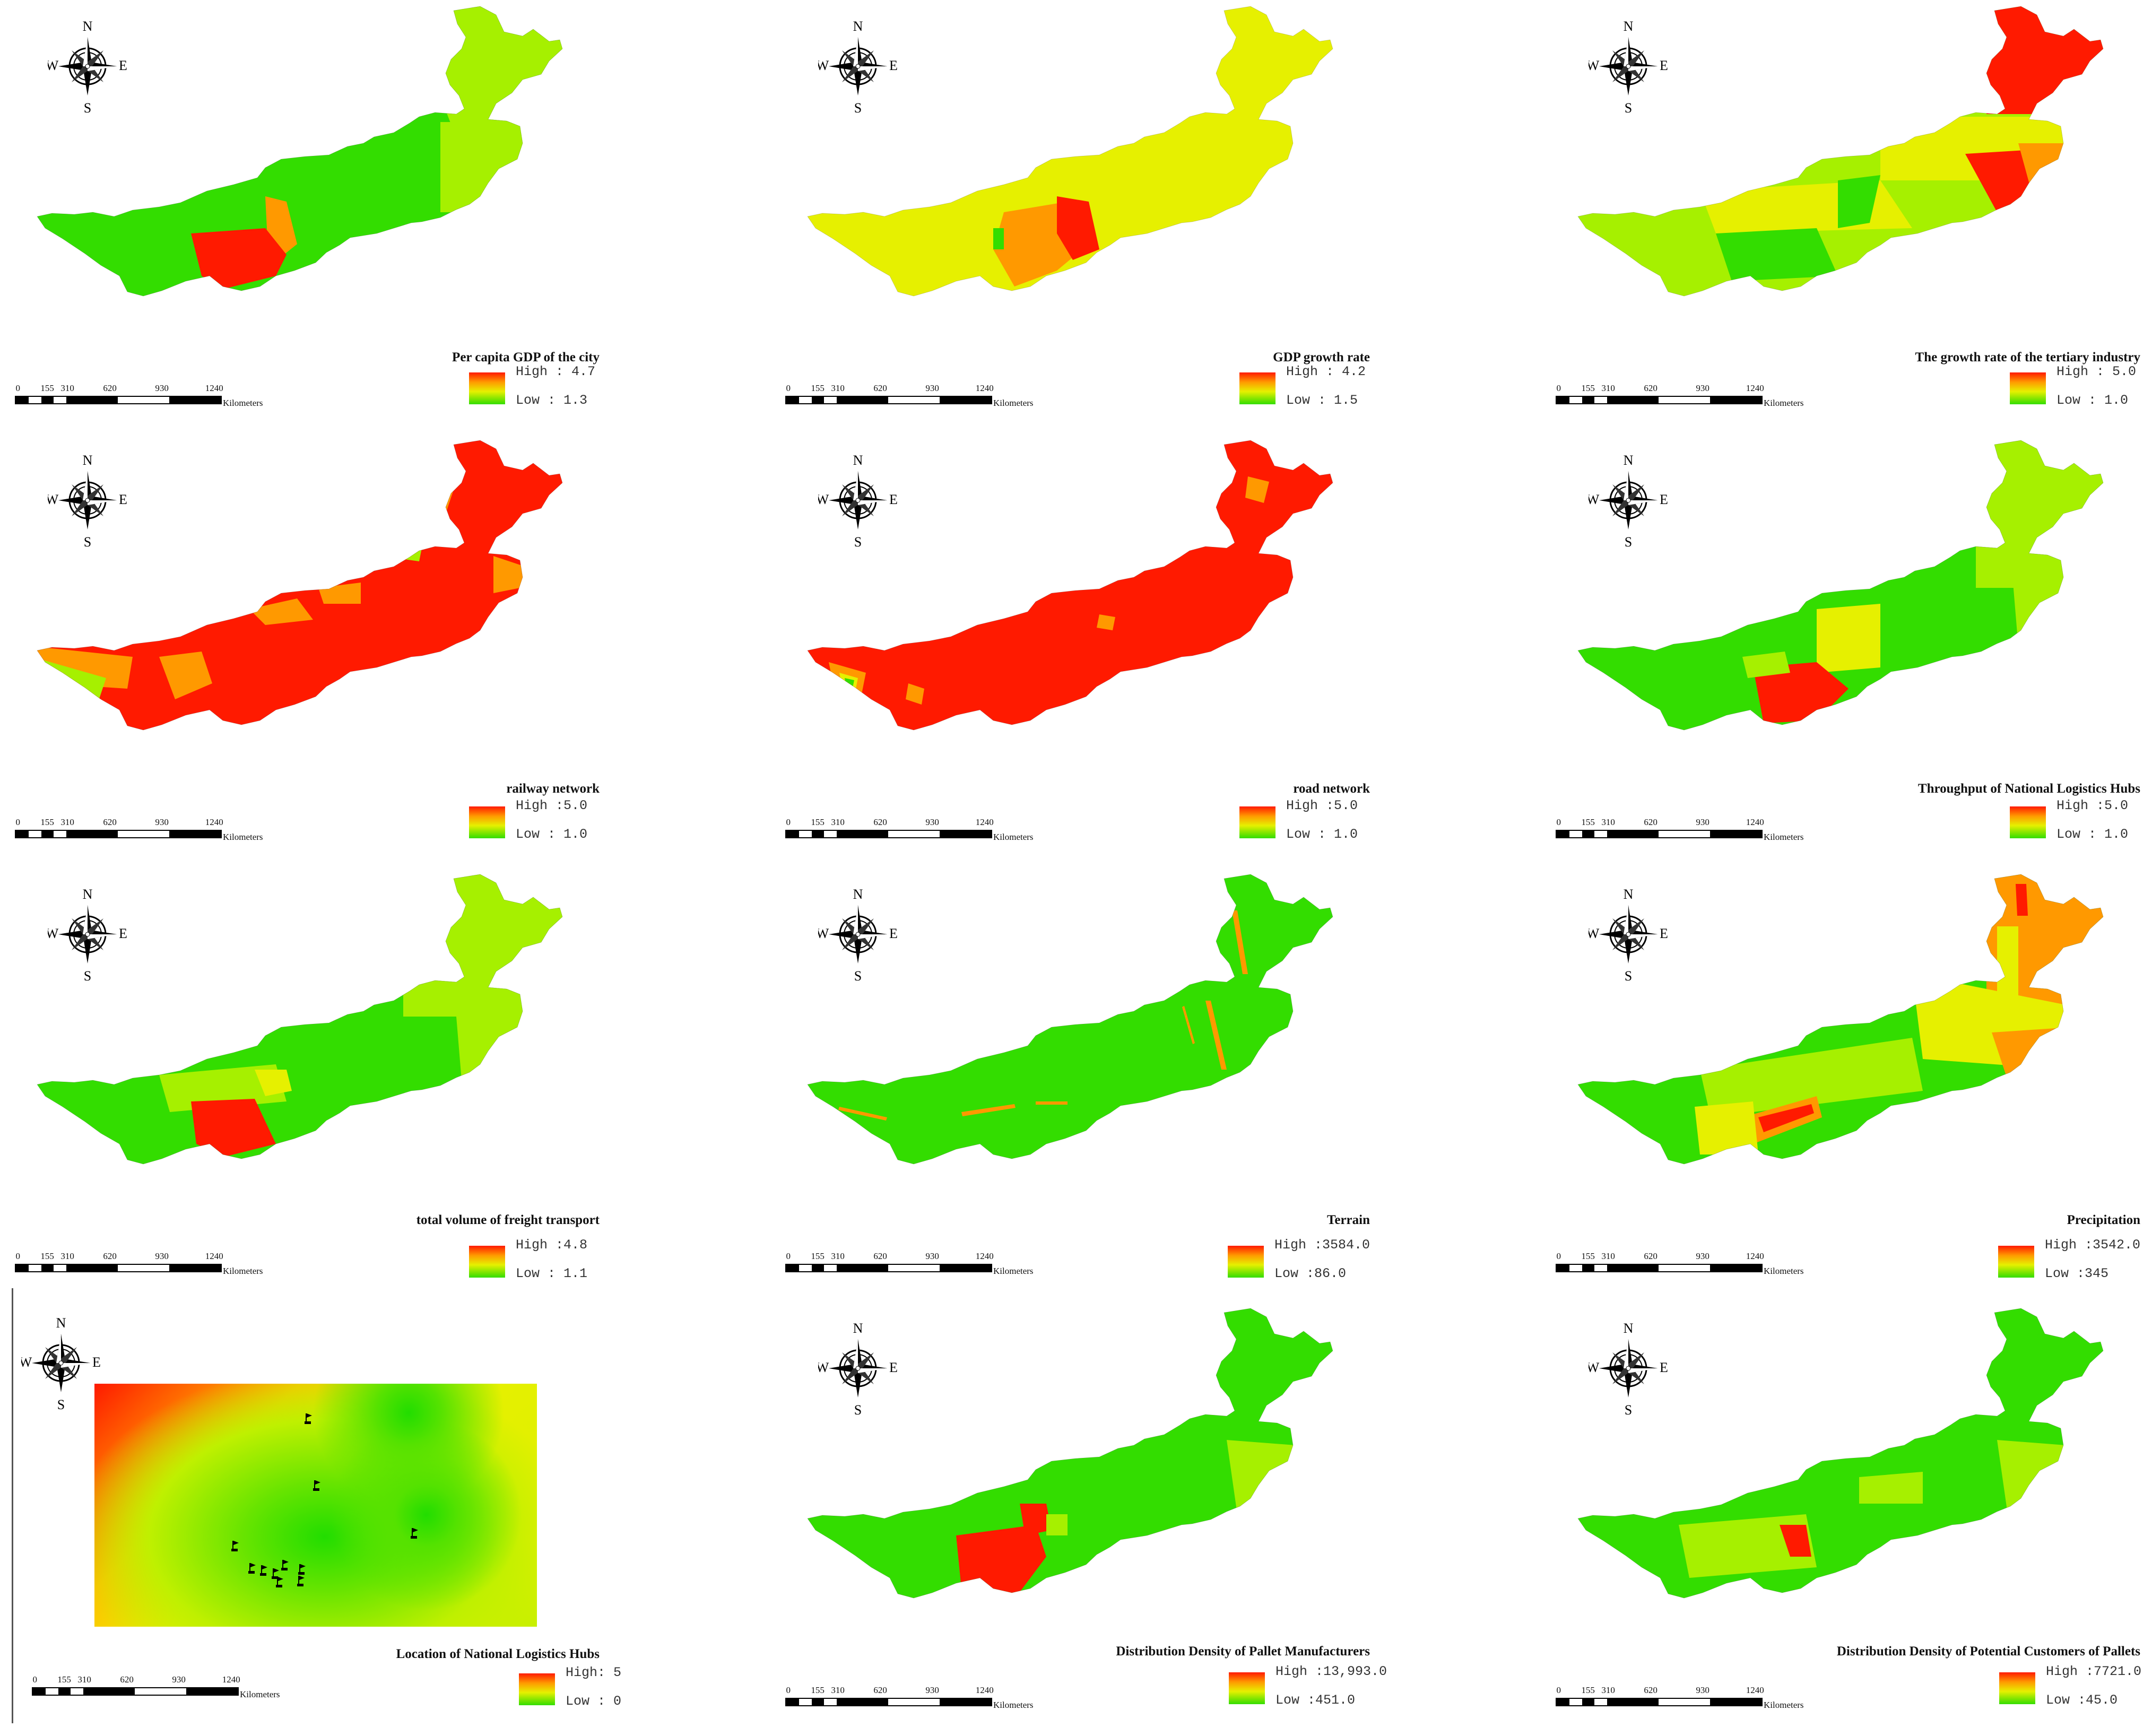  I want to click on color-legend: High :3542.0 Low :345, so click(2075, 1260).